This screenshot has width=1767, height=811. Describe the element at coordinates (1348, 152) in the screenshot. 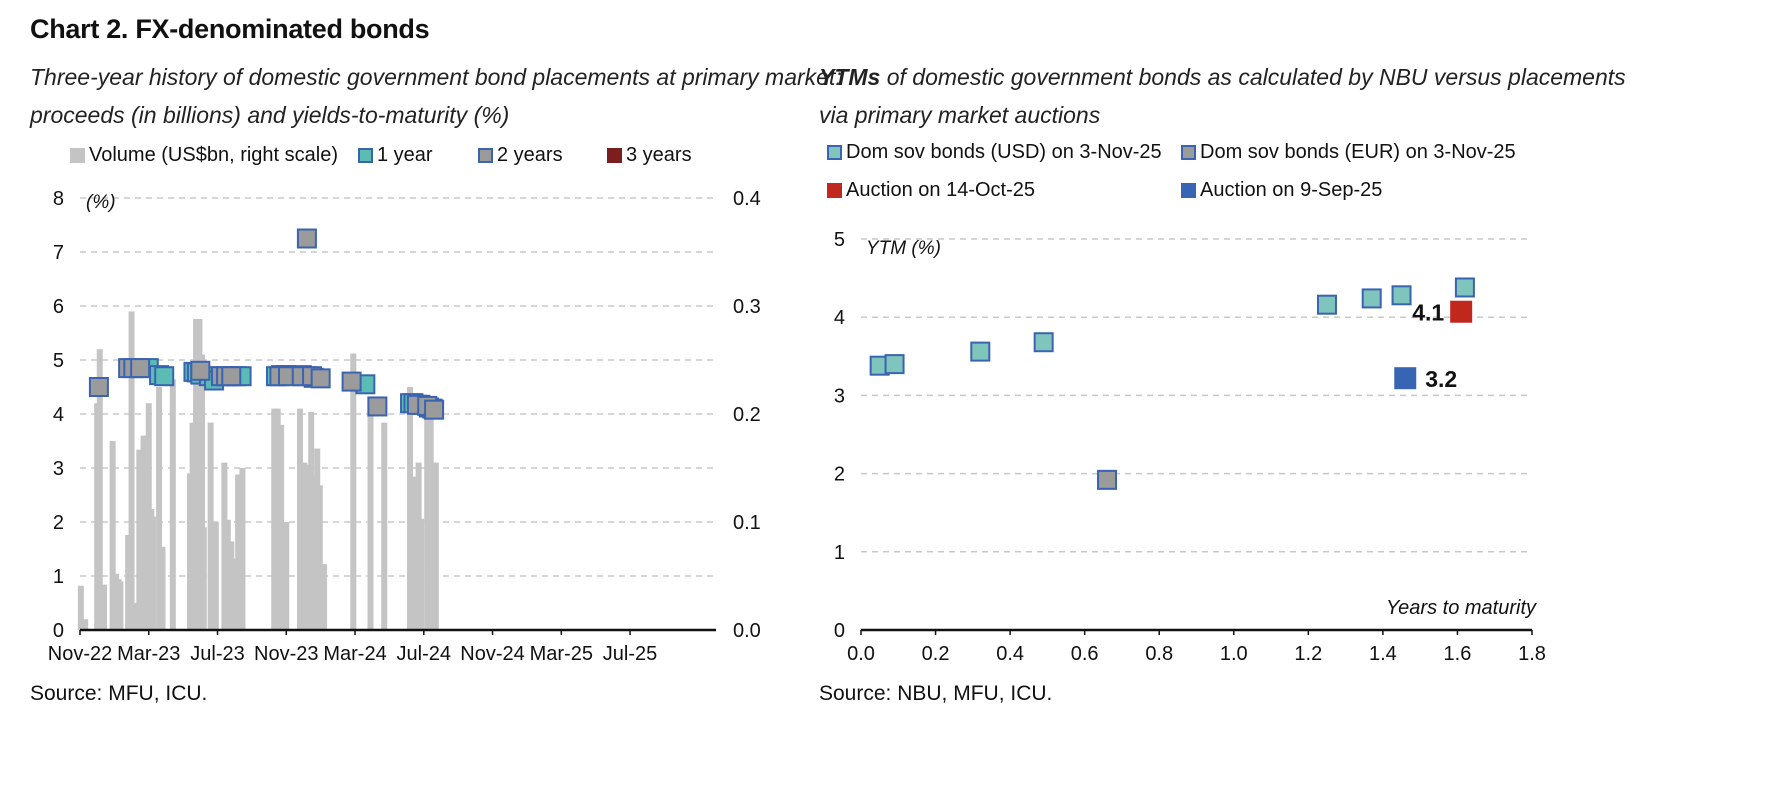

I see `legend-eur: Dom sov bonds (EUR) on 3-Nov-25` at that location.